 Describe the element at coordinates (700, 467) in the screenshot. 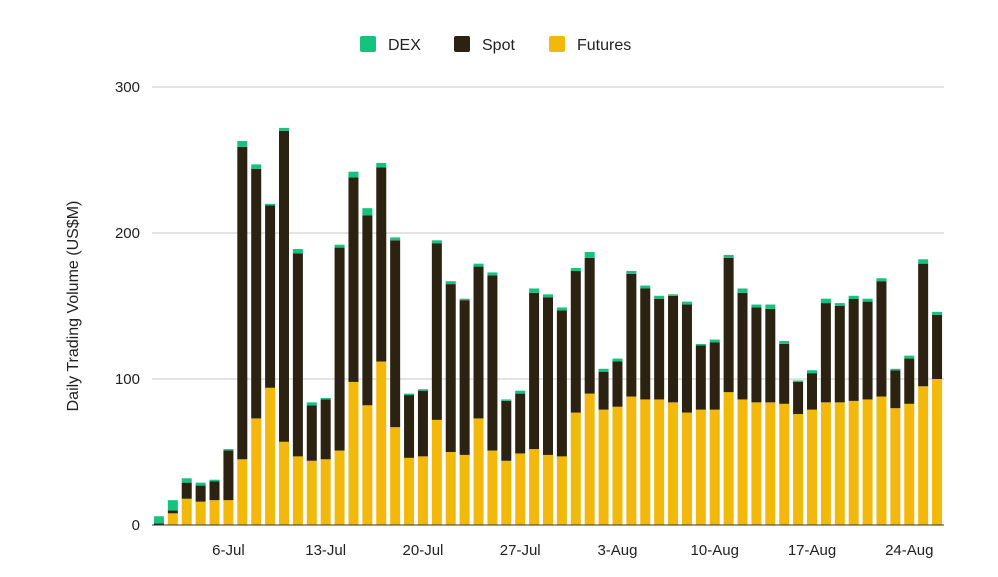

I see `bar-futures-9-Aug` at that location.